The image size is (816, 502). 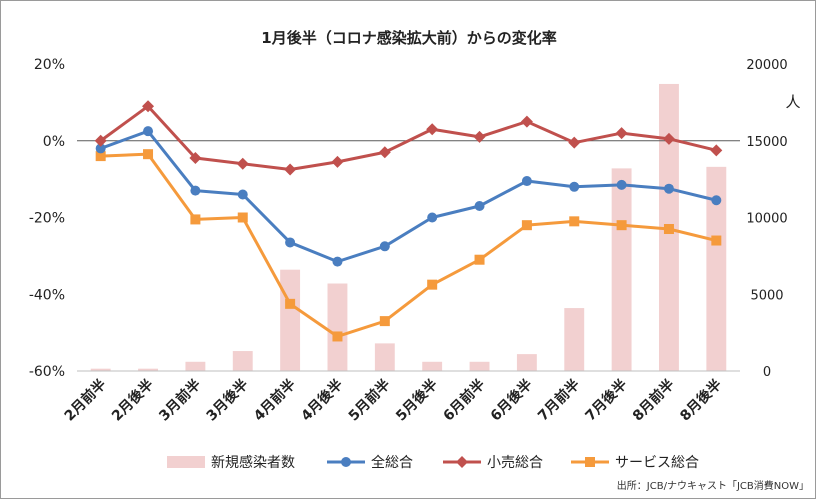 What do you see at coordinates (49, 65) in the screenshot?
I see `y-left-tick-label: 20%` at bounding box center [49, 65].